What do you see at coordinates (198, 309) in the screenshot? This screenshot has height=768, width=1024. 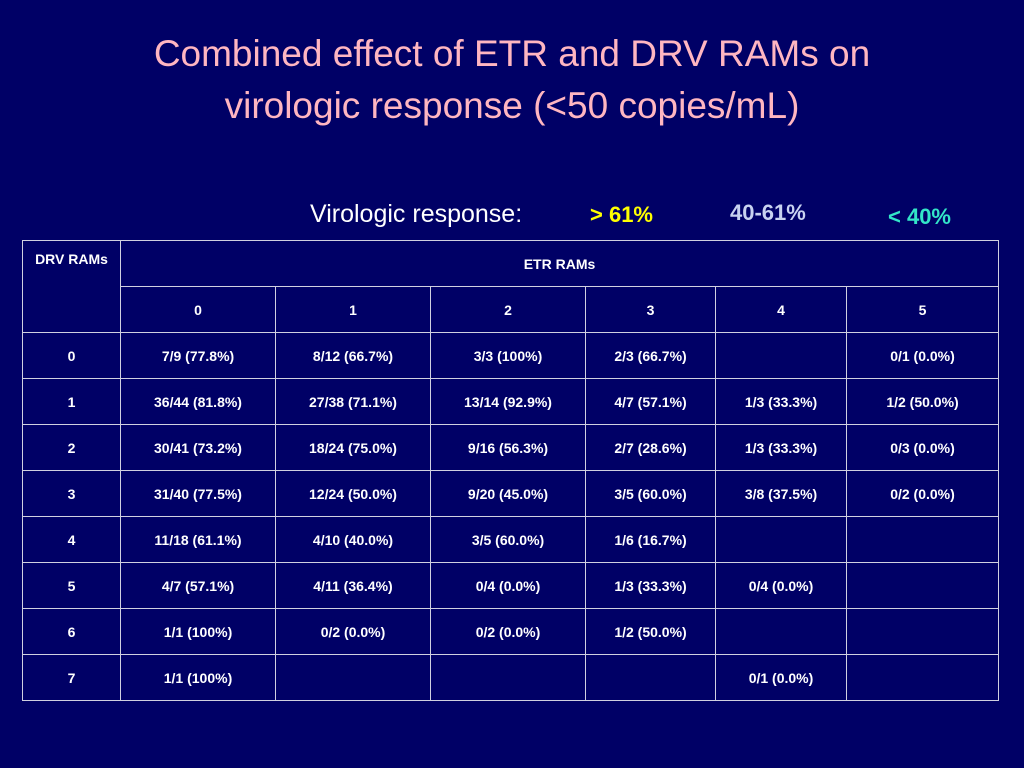 I see `col-header: 0` at bounding box center [198, 309].